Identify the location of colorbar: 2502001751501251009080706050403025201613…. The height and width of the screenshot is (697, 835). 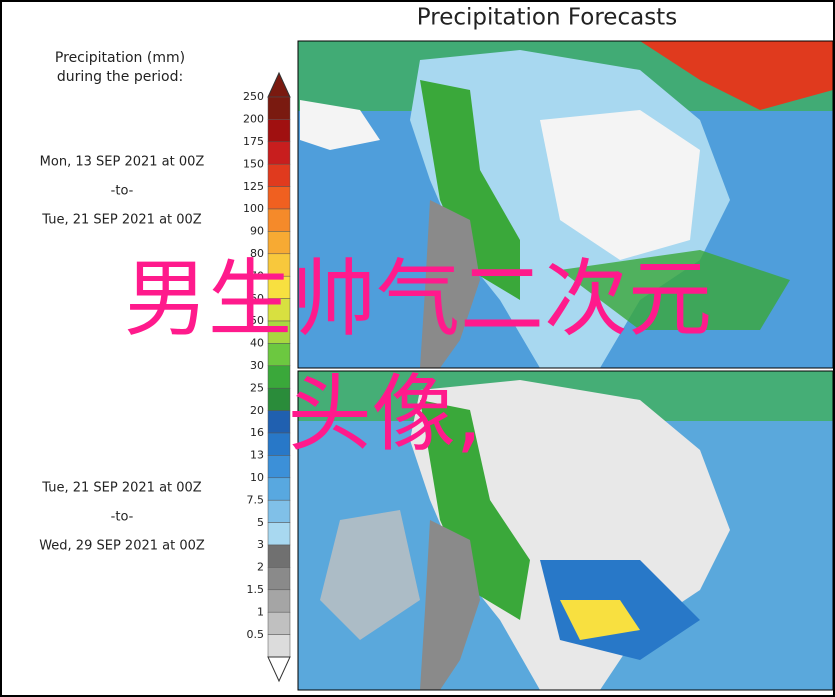
(267, 377).